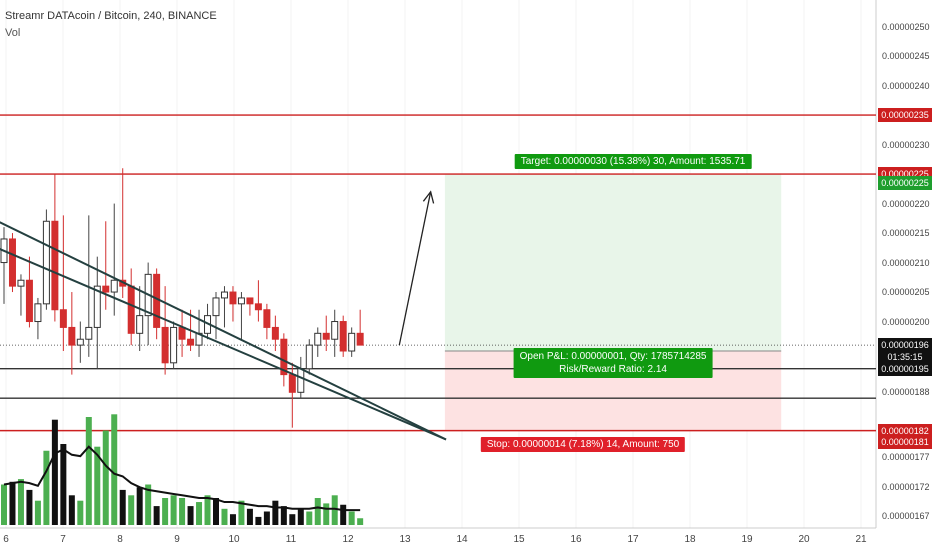  Describe the element at coordinates (905, 115) in the screenshot. I see `price-tag: 0.00000235` at that location.